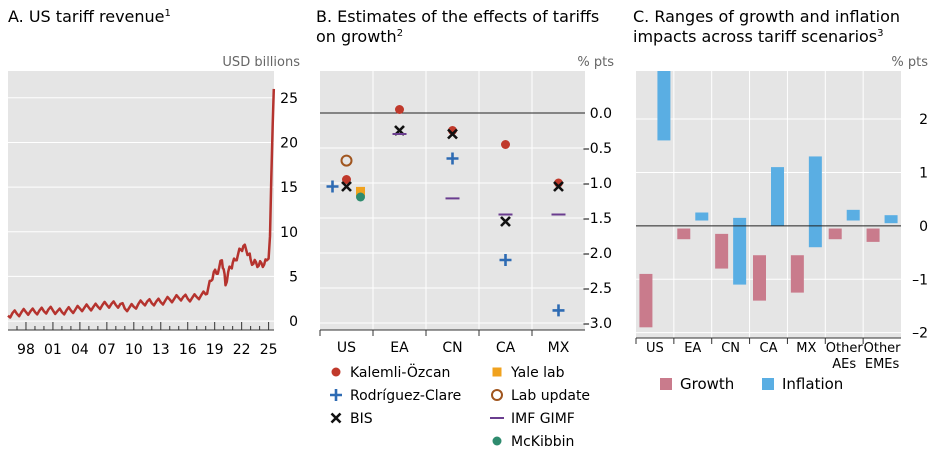 The width and height of the screenshot is (933, 454). What do you see at coordinates (923, 173) in the screenshot?
I see `y-tick-label-1: 1` at bounding box center [923, 173].